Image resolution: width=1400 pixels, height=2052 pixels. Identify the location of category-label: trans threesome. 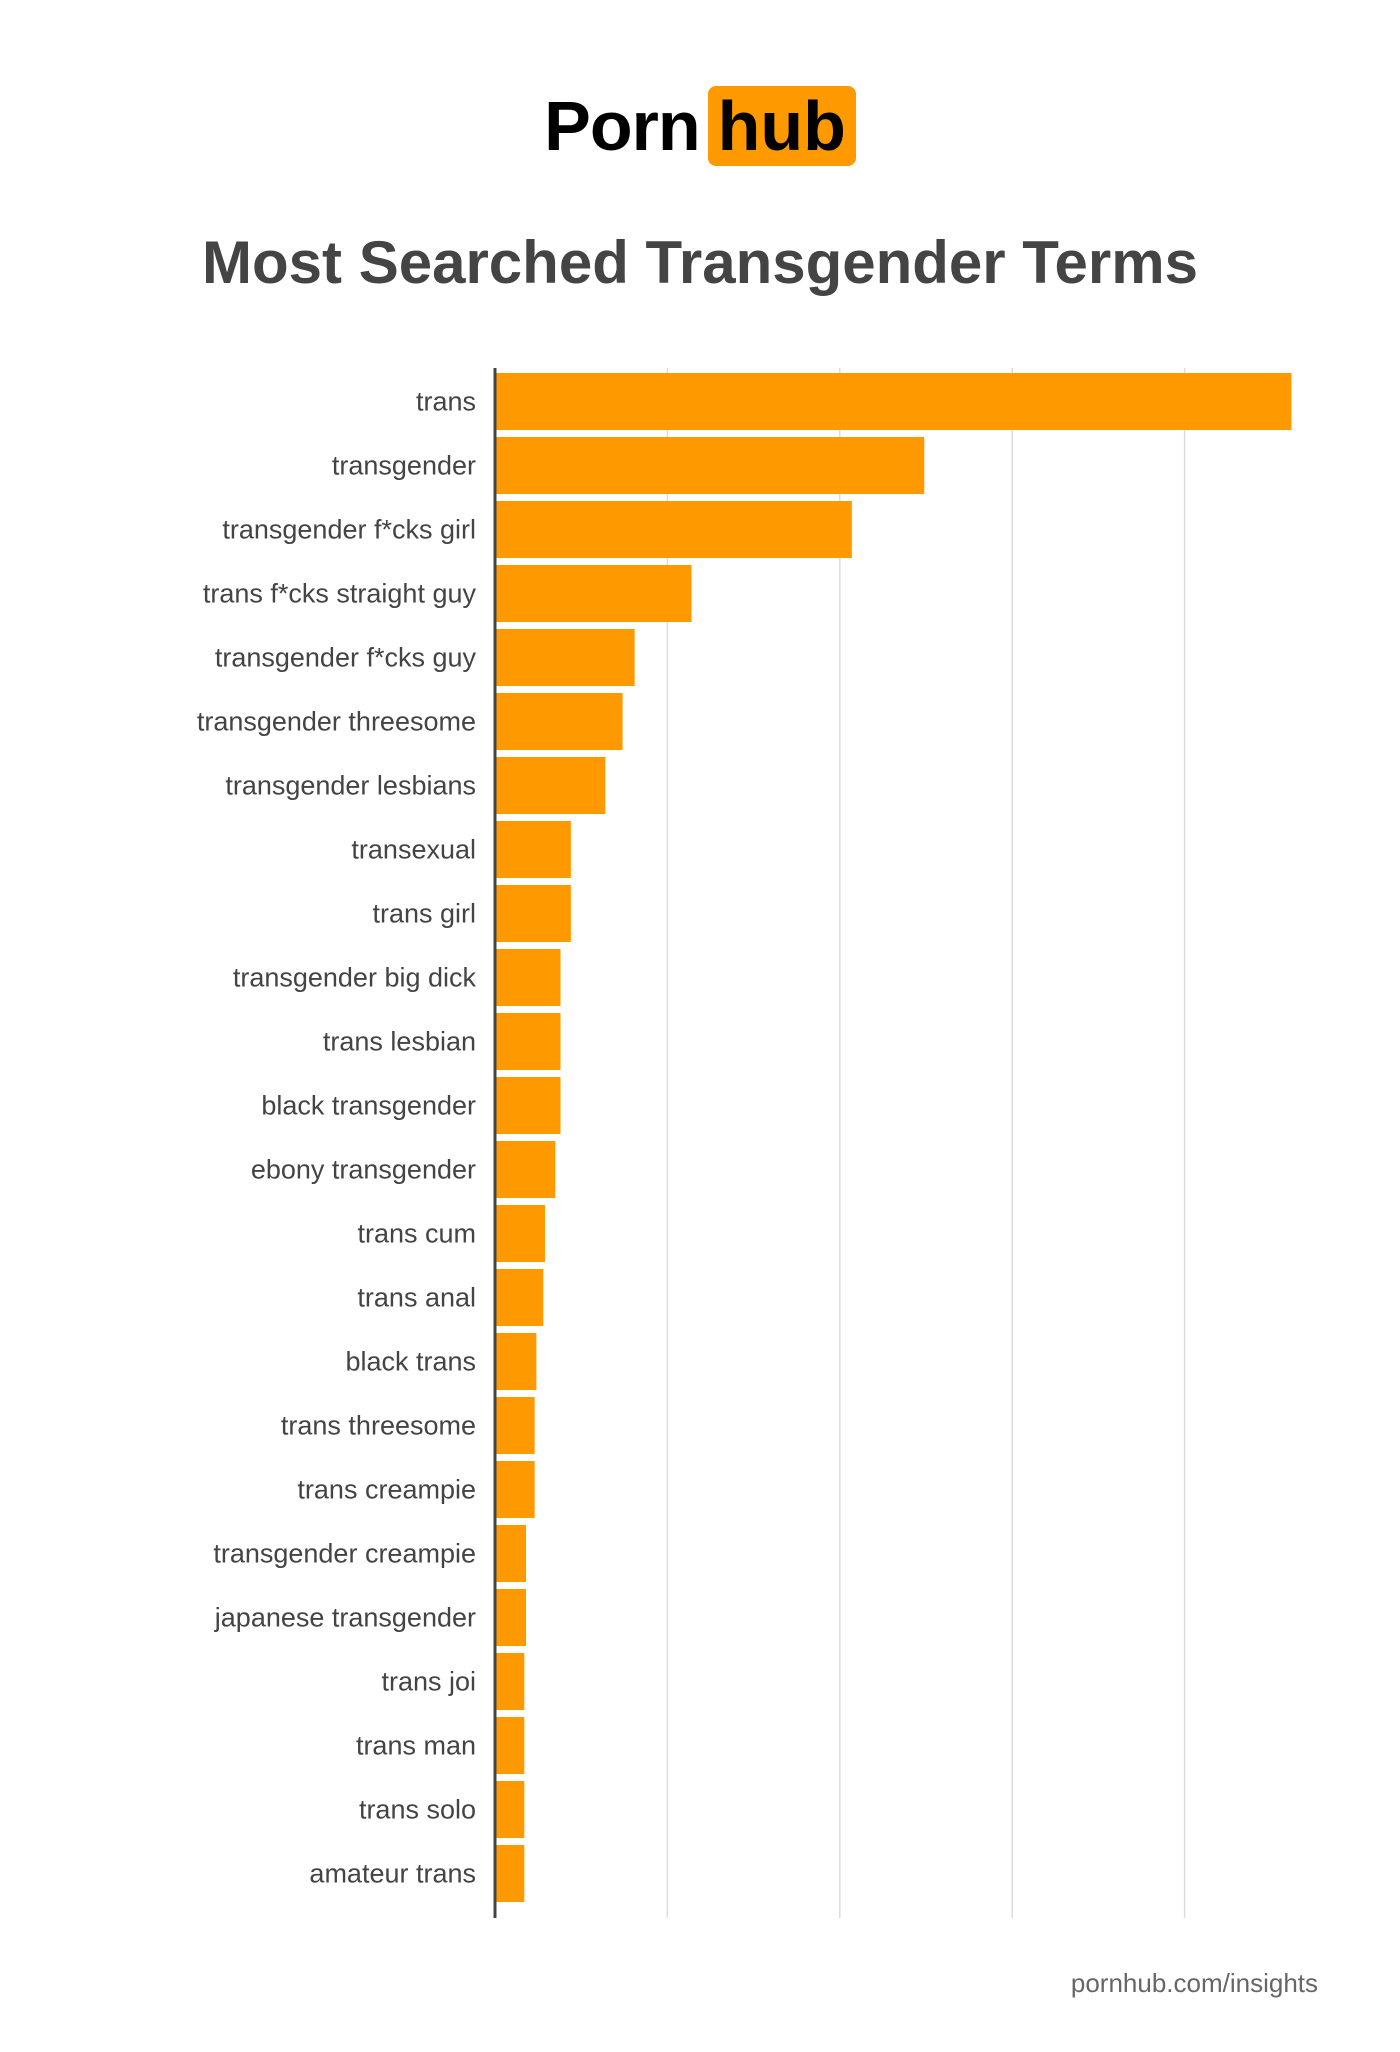
(378, 1426).